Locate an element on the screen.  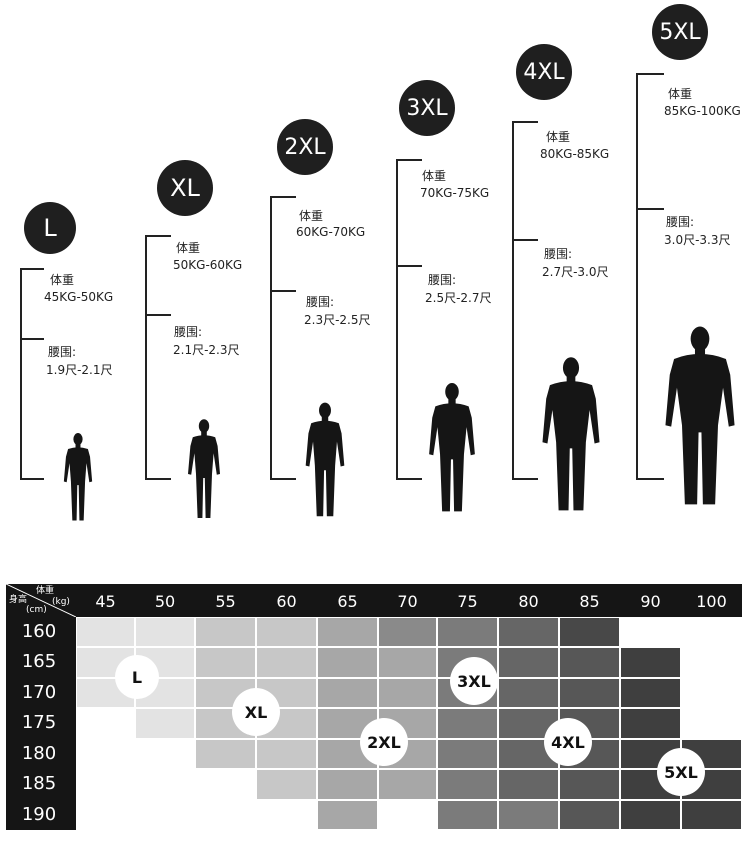
corner-weight-label: 体重 is located at coordinates (45, 591).